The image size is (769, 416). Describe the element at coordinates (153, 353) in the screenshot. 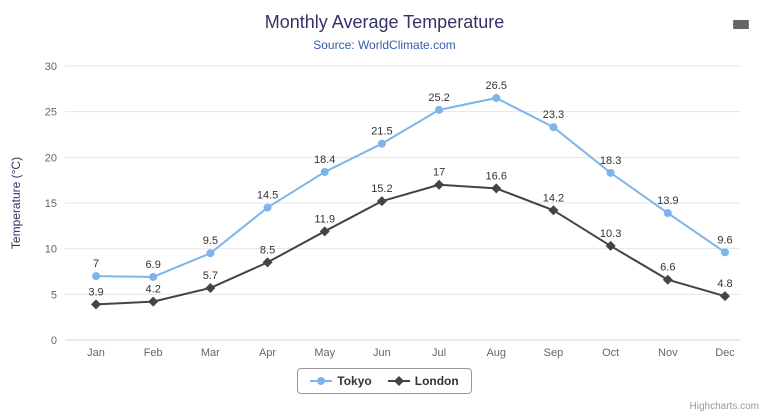

I see `x-axis-tick-label: Feb` at that location.